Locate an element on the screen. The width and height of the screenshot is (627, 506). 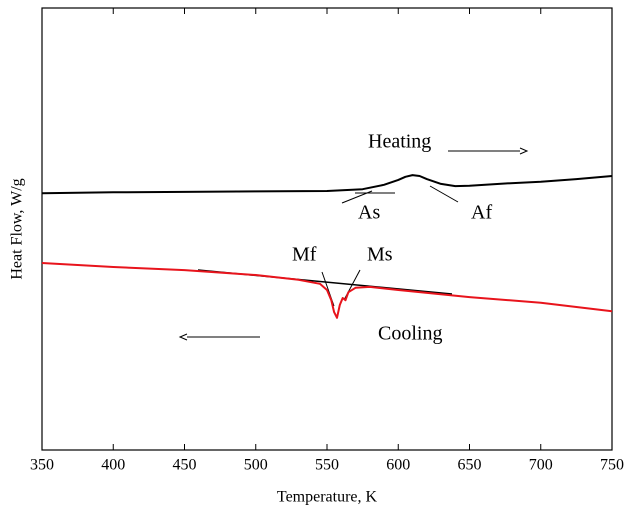
x-axis-label: Temperature, K is located at coordinates (327, 497).